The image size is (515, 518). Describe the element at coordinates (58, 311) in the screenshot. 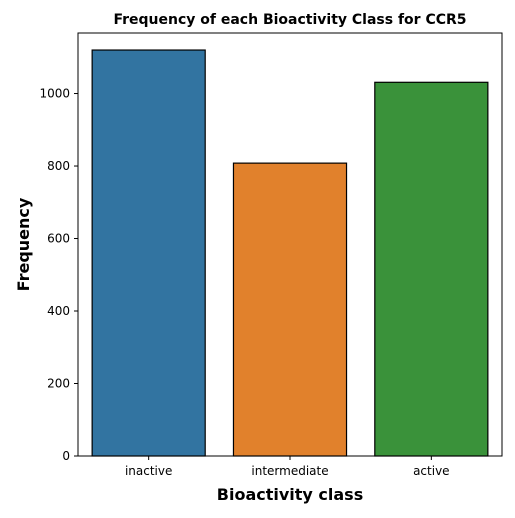

I see `y-tick-label: 400` at that location.